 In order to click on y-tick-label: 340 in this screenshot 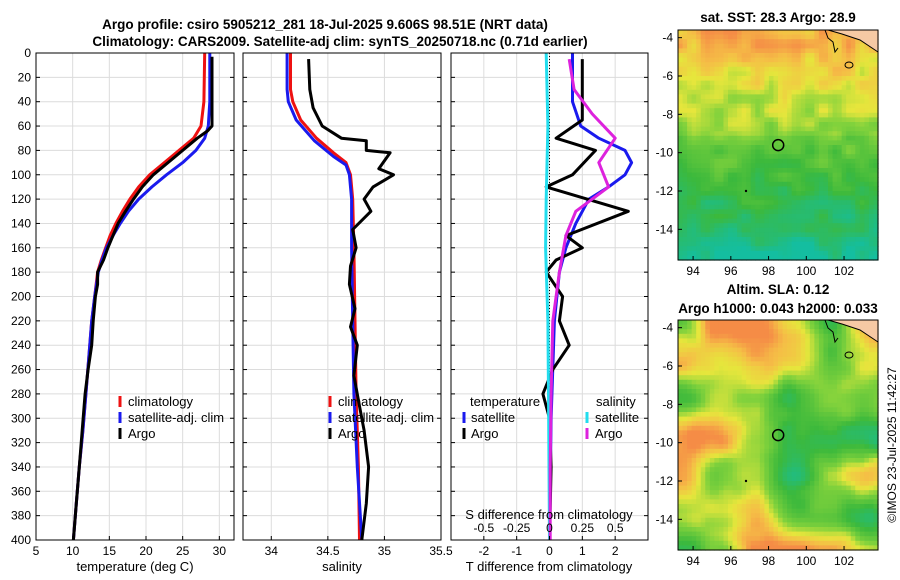, I will do `click(21, 467)`.